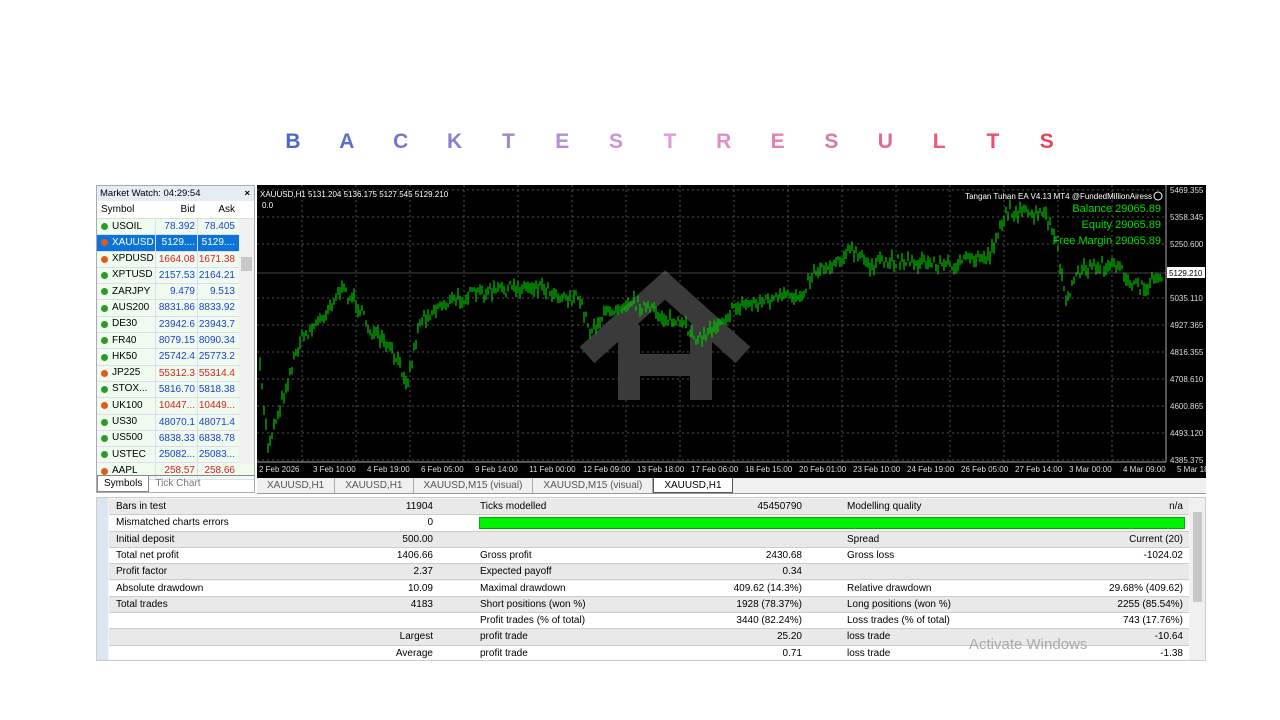 Image resolution: width=1280 pixels, height=720 pixels. I want to click on tab-symbols: Symbols, so click(123, 484).